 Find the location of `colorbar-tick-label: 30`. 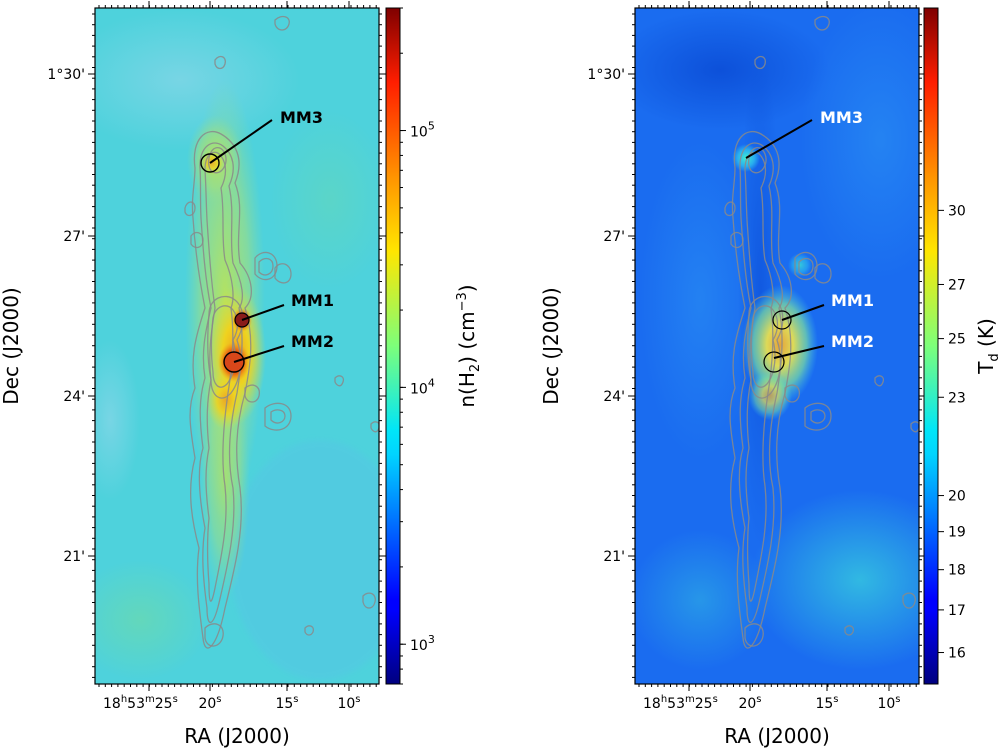

colorbar-tick-label: 30 is located at coordinates (957, 211).